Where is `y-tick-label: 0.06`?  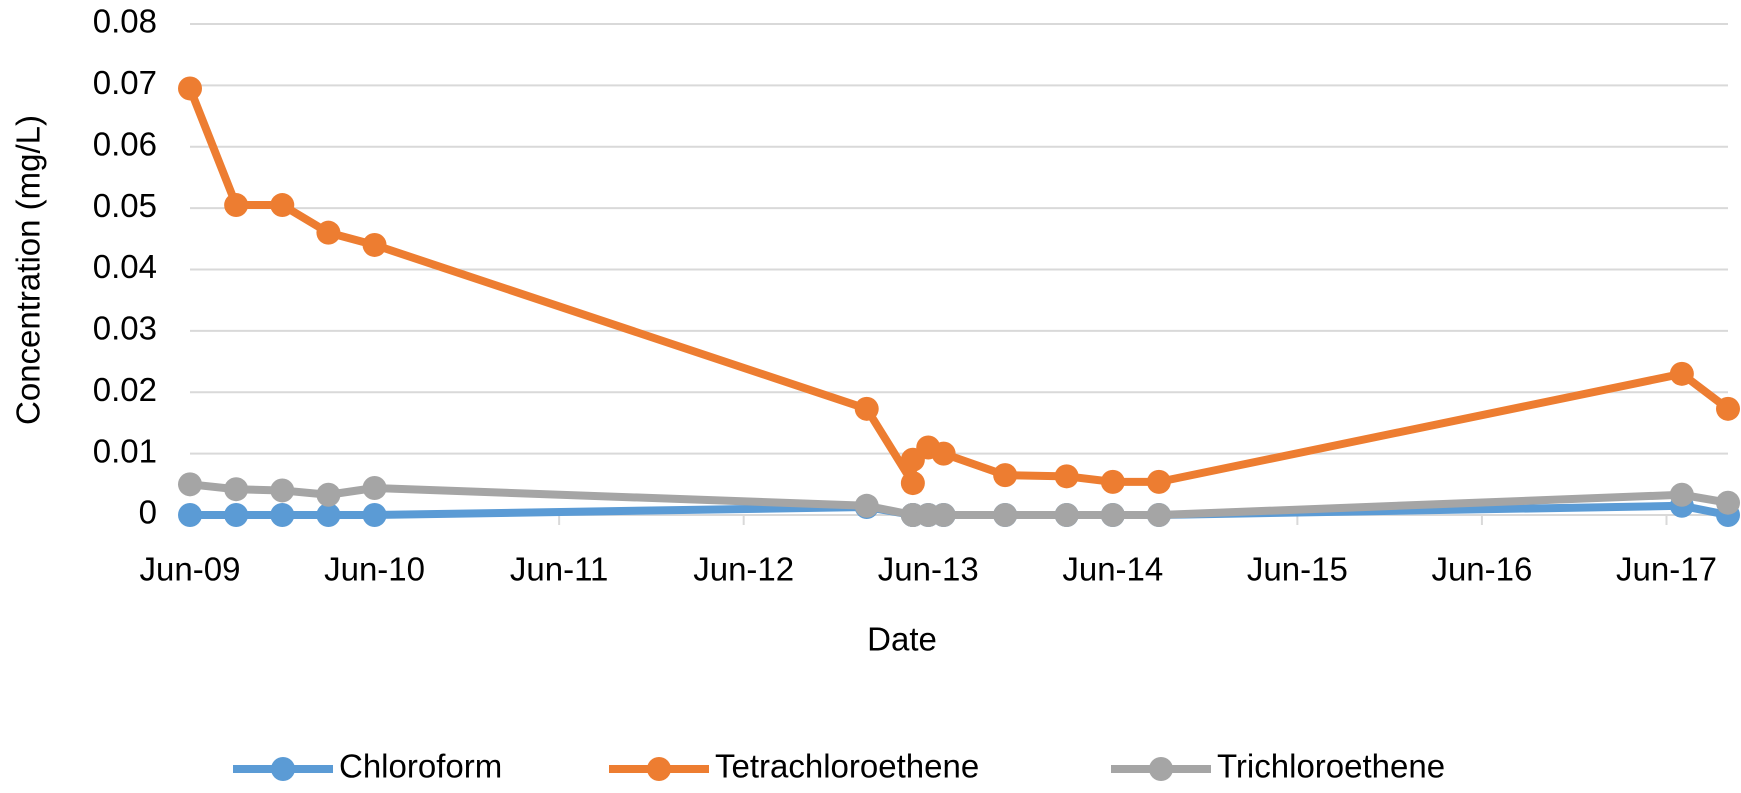
y-tick-label: 0.06 is located at coordinates (125, 143).